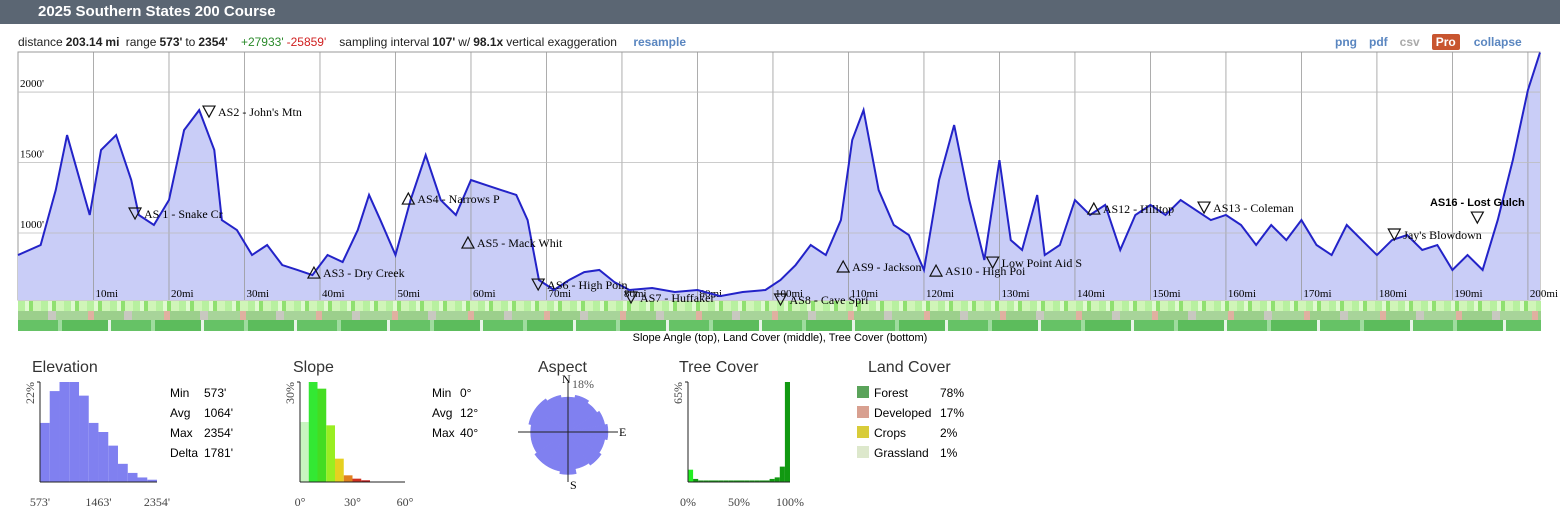 This screenshot has height=518, width=1560. What do you see at coordinates (688, 502) in the screenshot?
I see `x-tick-label: 0%` at bounding box center [688, 502].